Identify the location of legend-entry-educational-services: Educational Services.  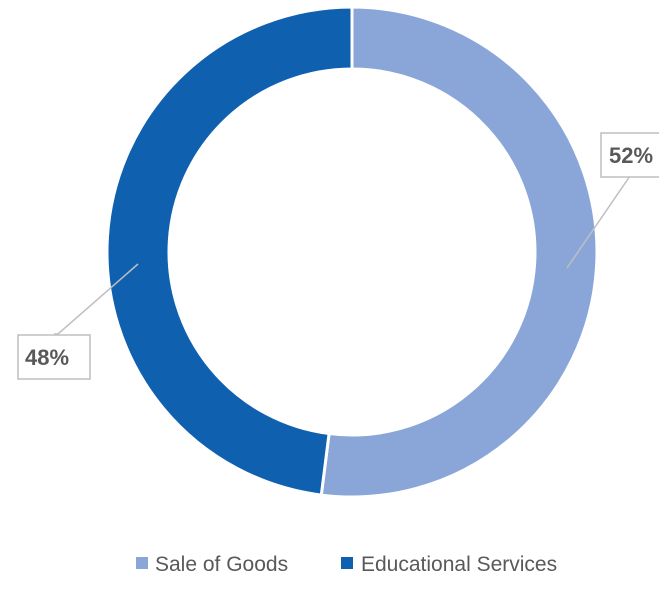
(449, 564).